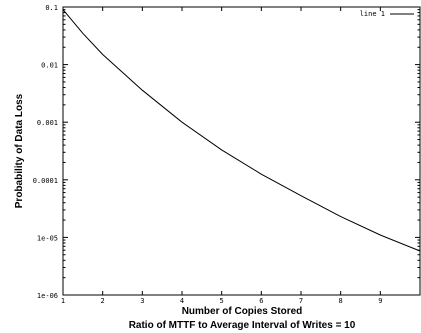 The image size is (421, 333). I want to click on x-tick-label: 6, so click(261, 301).